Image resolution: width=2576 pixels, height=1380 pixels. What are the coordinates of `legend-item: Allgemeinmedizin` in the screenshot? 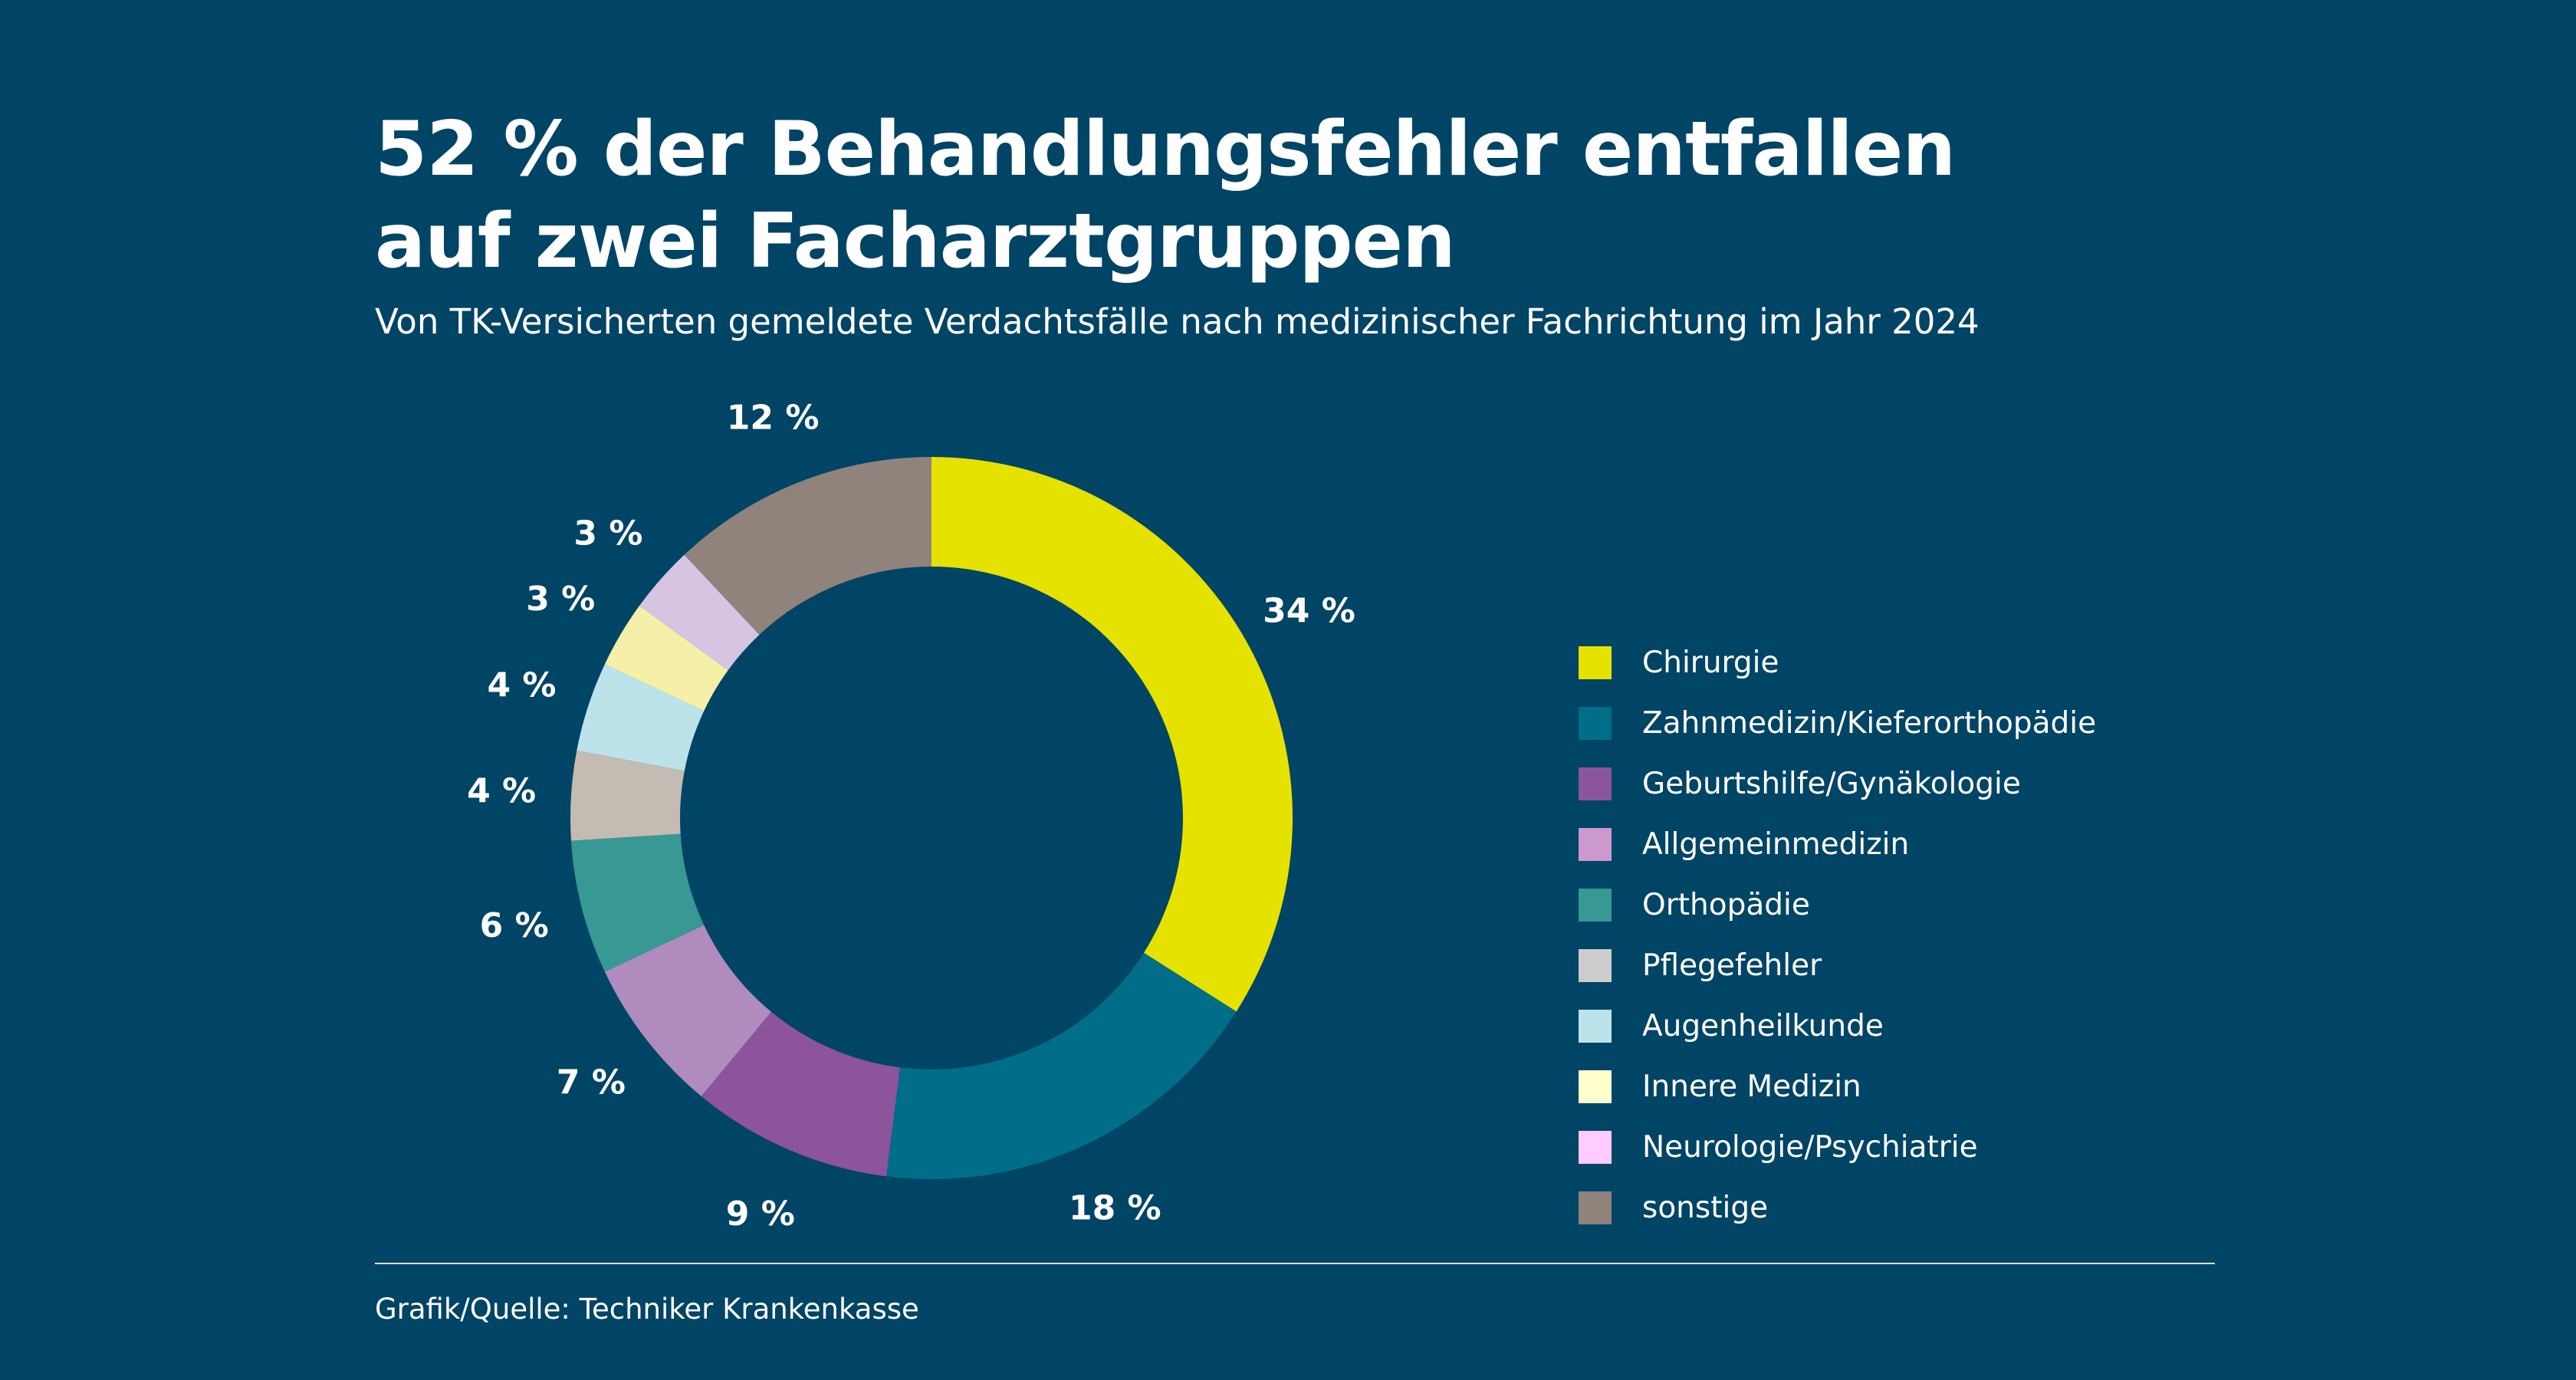 It's located at (1837, 844).